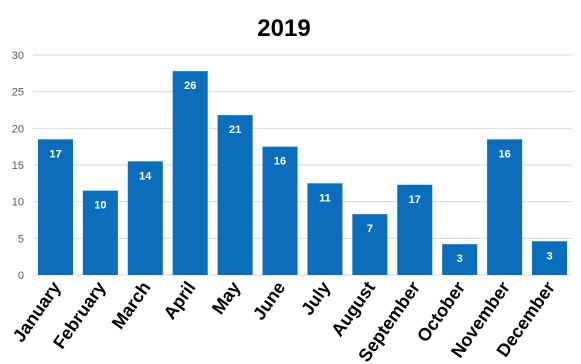 Image resolution: width=581 pixels, height=364 pixels. What do you see at coordinates (21, 239) in the screenshot?
I see `y-tick-label: 5` at bounding box center [21, 239].